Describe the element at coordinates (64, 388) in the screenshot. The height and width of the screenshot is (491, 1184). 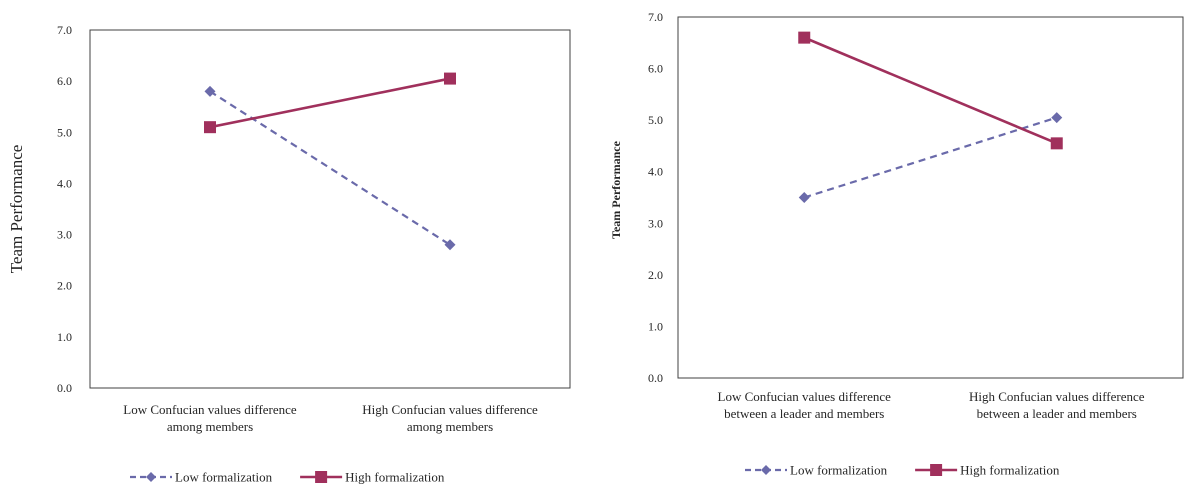
I see `left-y-tick-label: 0.0` at that location.